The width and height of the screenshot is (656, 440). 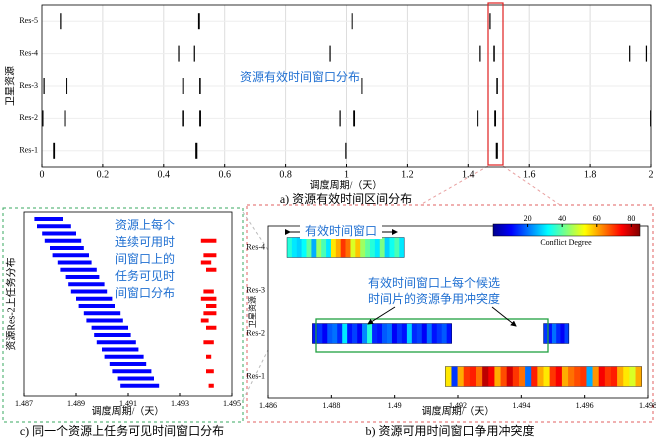 I want to click on chart-title: b) 资源可用时间窗口争用冲突度, so click(x=450, y=430).